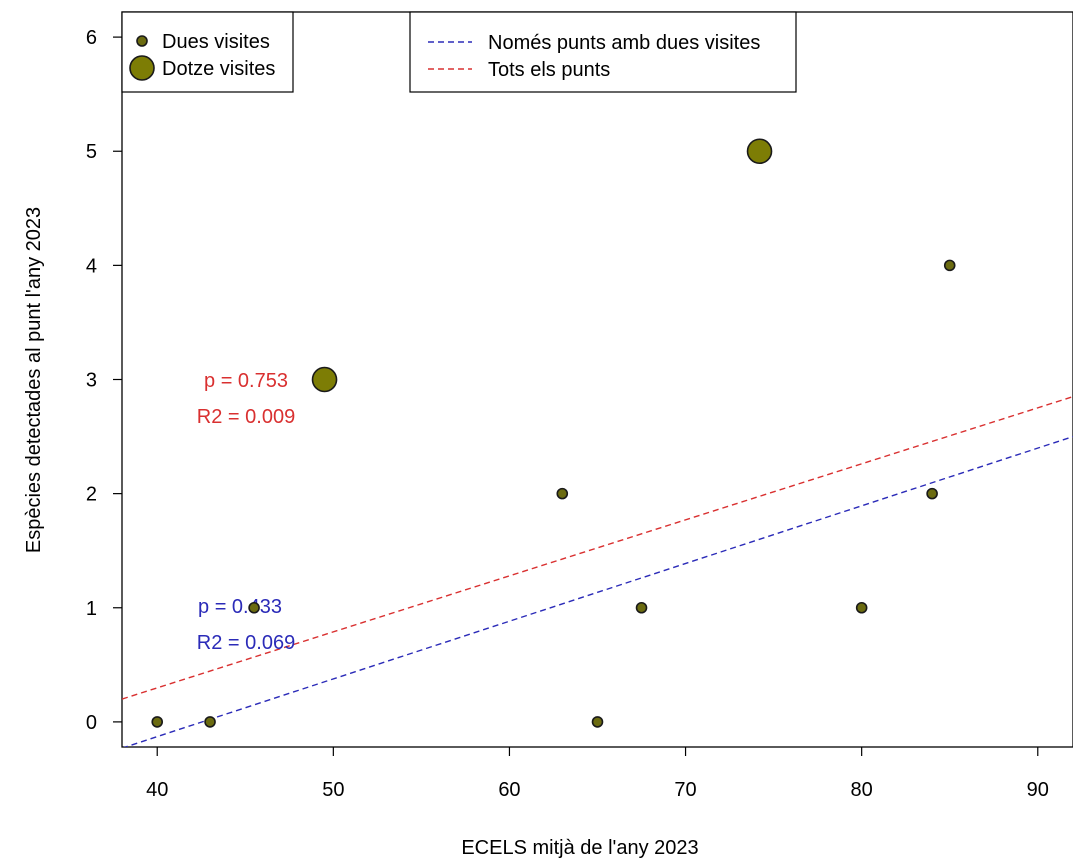  I want to click on r2-label: R2 = 0.069, so click(246, 643).